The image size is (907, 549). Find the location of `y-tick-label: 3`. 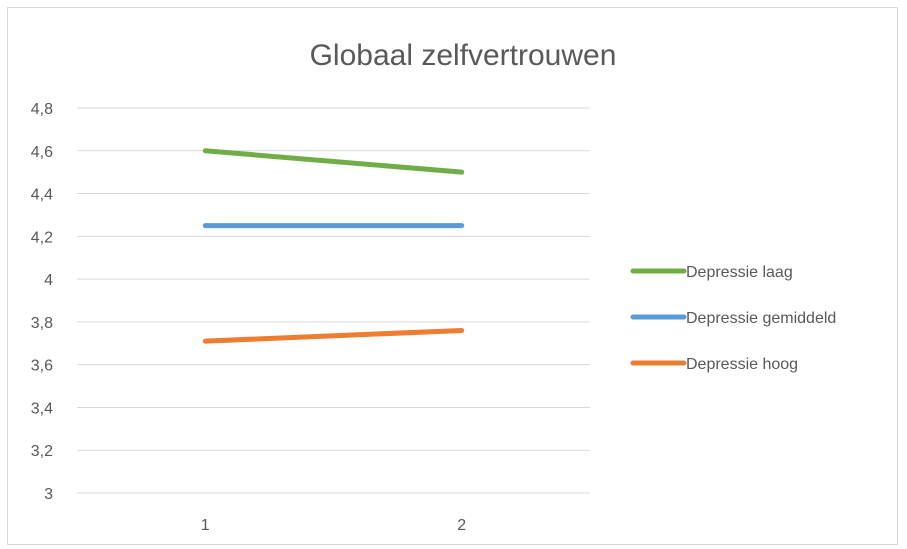

y-tick-label: 3 is located at coordinates (48, 494).